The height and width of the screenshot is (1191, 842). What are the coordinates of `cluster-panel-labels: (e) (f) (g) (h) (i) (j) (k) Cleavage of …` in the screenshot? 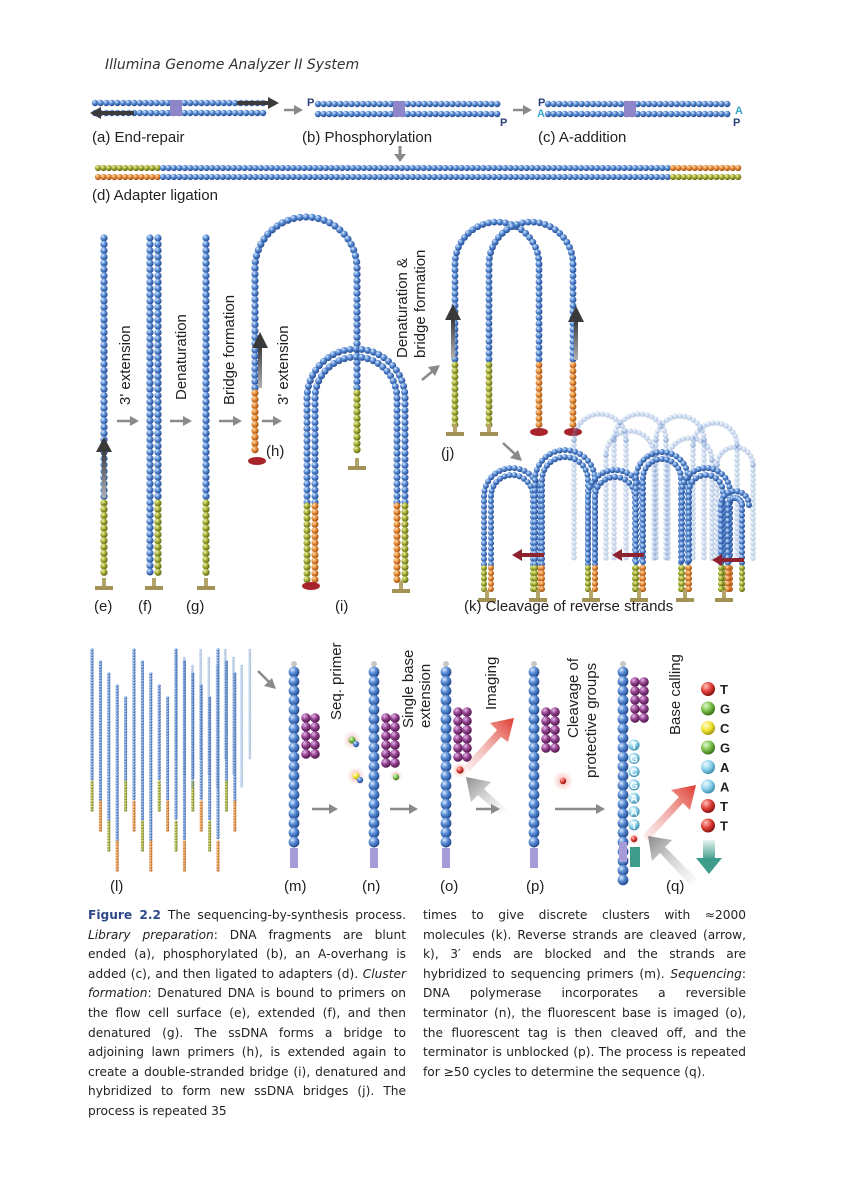 It's located at (383, 529).